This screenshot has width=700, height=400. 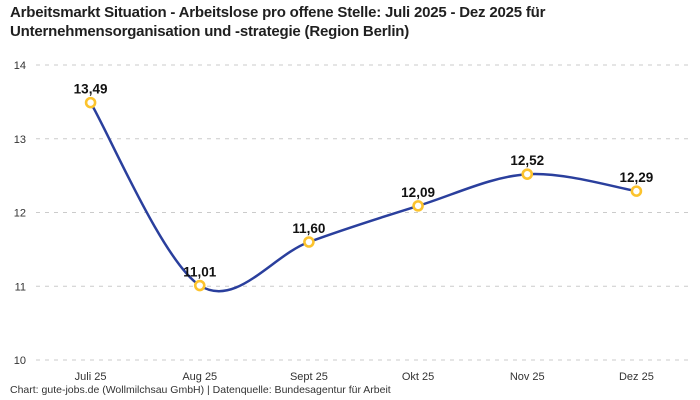 I want to click on y-axis-tick-label: 10, so click(x=20, y=361).